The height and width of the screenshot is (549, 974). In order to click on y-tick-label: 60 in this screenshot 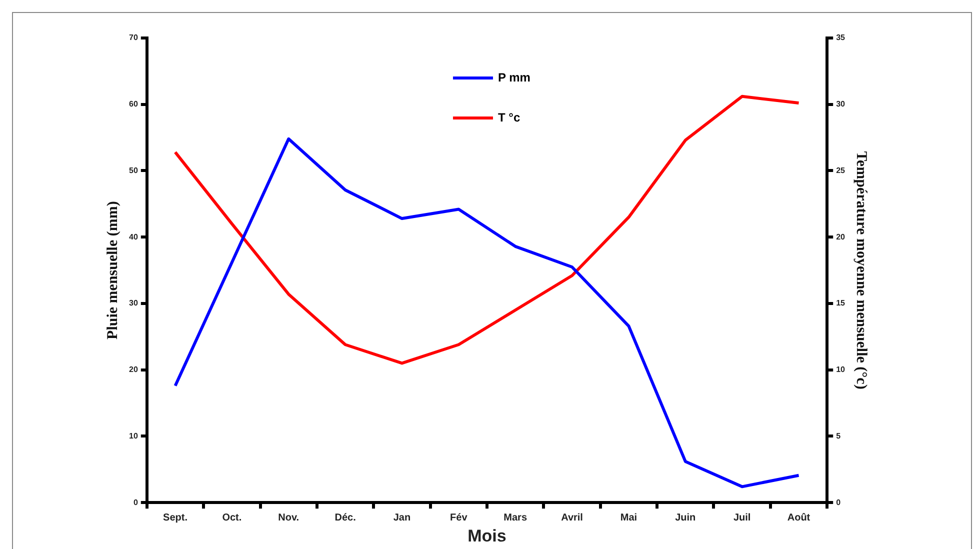, I will do `click(133, 104)`.